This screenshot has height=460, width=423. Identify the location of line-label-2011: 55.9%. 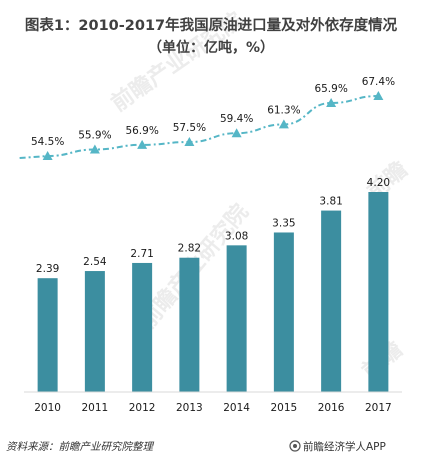
(94, 135).